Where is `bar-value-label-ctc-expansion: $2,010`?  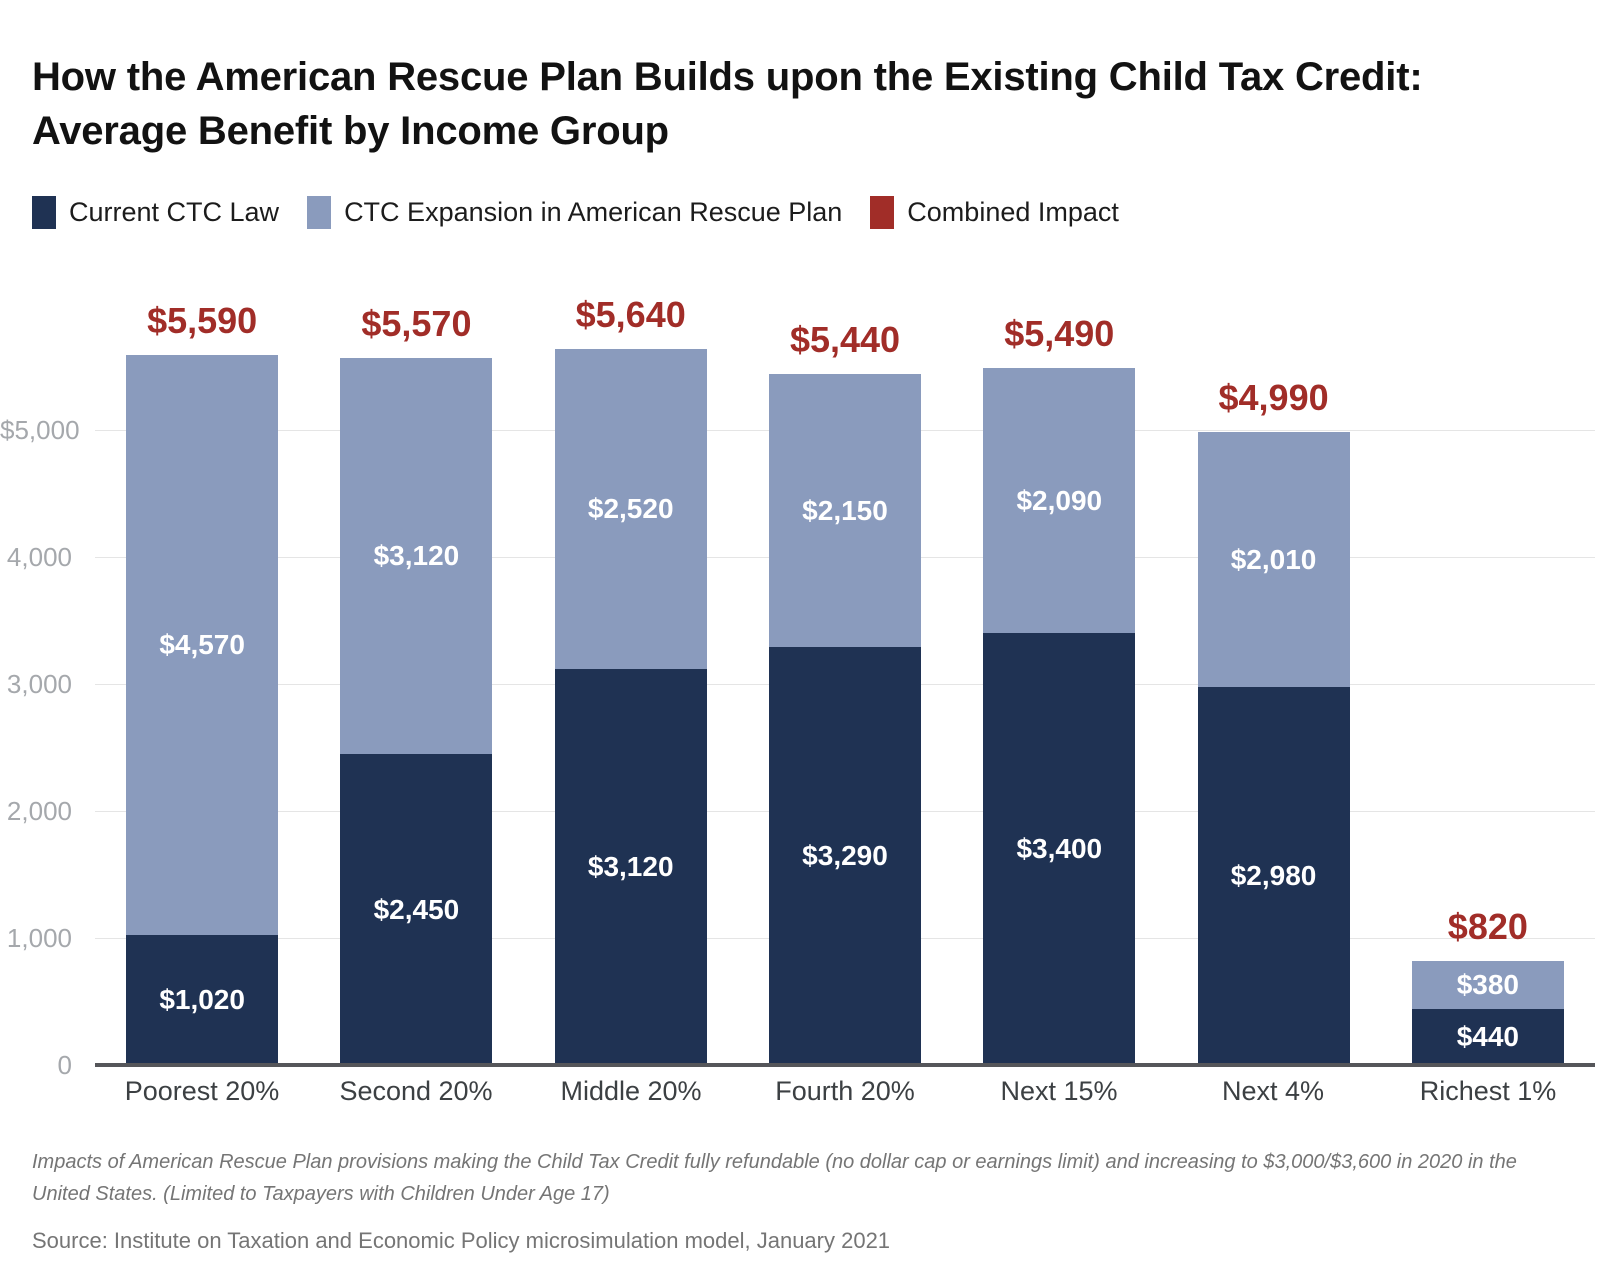 bar-value-label-ctc-expansion: $2,010 is located at coordinates (1273, 559).